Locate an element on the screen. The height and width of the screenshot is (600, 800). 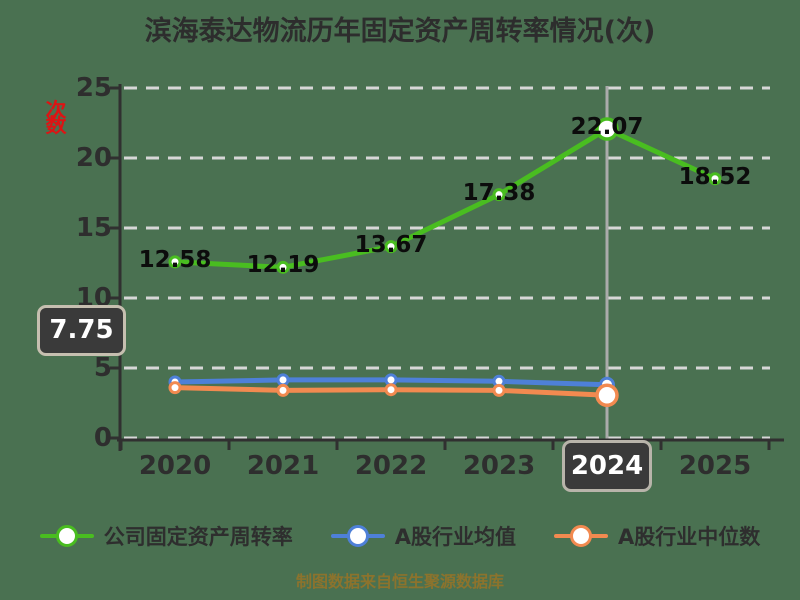
data-point-label: 12.19 is located at coordinates (283, 265).